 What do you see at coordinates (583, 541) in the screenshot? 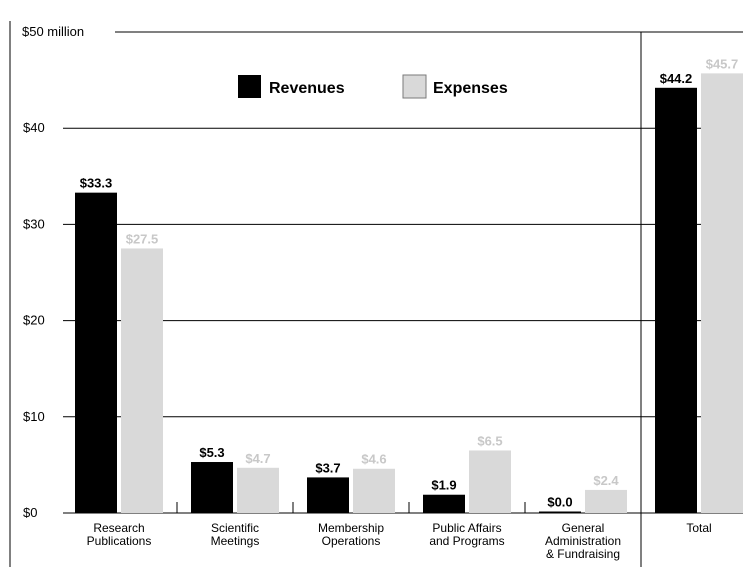
I see `x-tick-label: Administration` at bounding box center [583, 541].